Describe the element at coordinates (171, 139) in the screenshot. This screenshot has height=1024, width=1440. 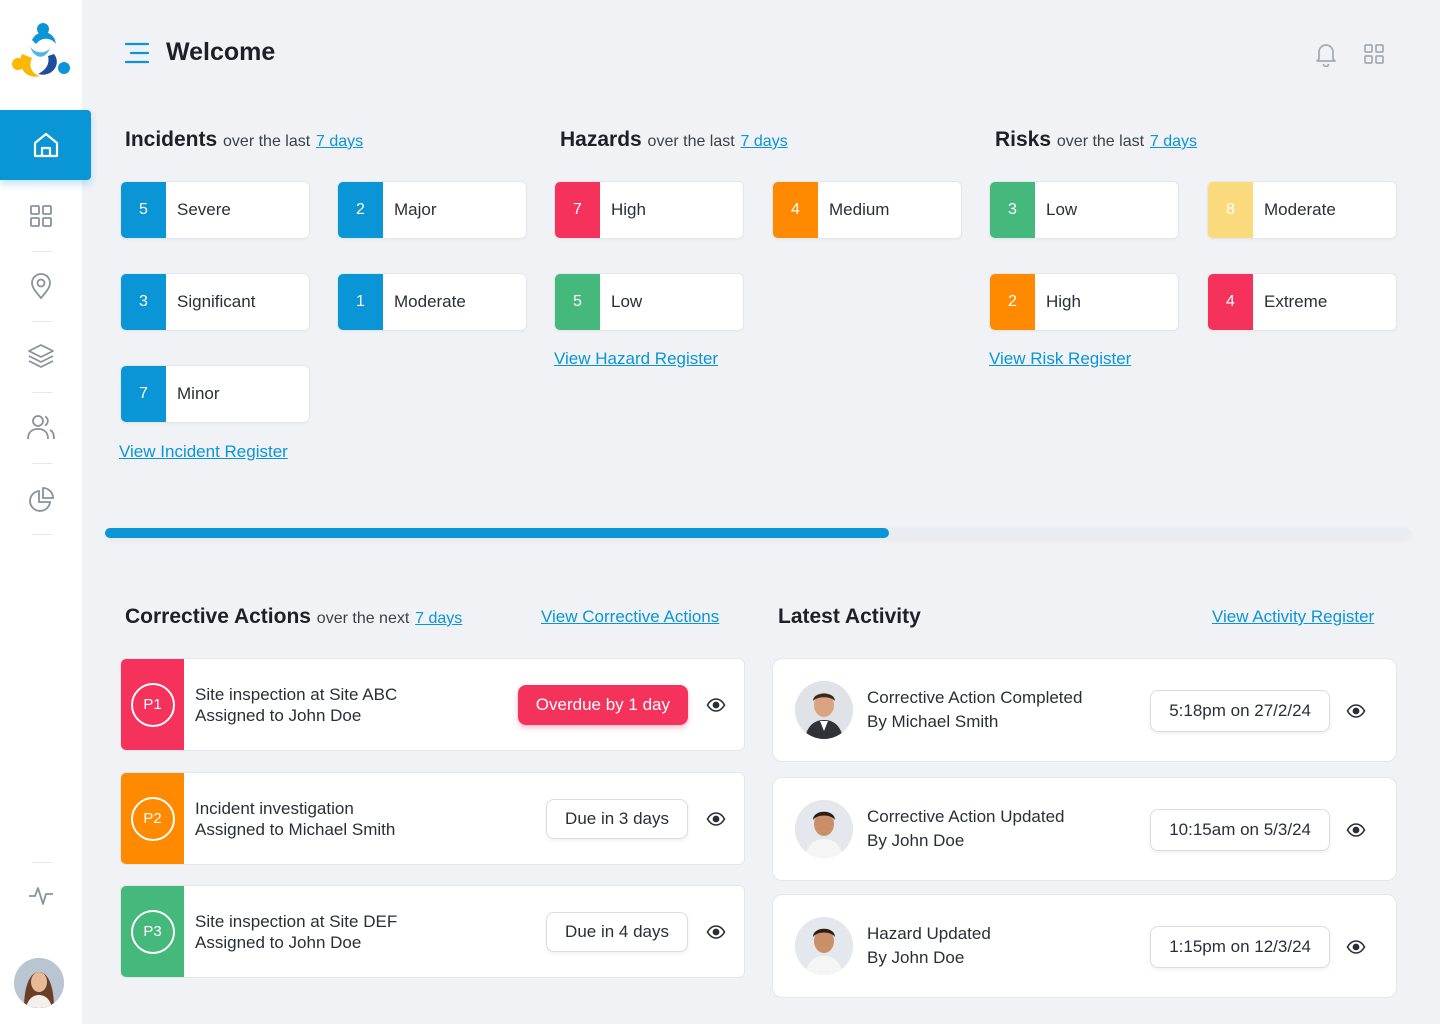
I see `incidents-title: Incidents` at that location.